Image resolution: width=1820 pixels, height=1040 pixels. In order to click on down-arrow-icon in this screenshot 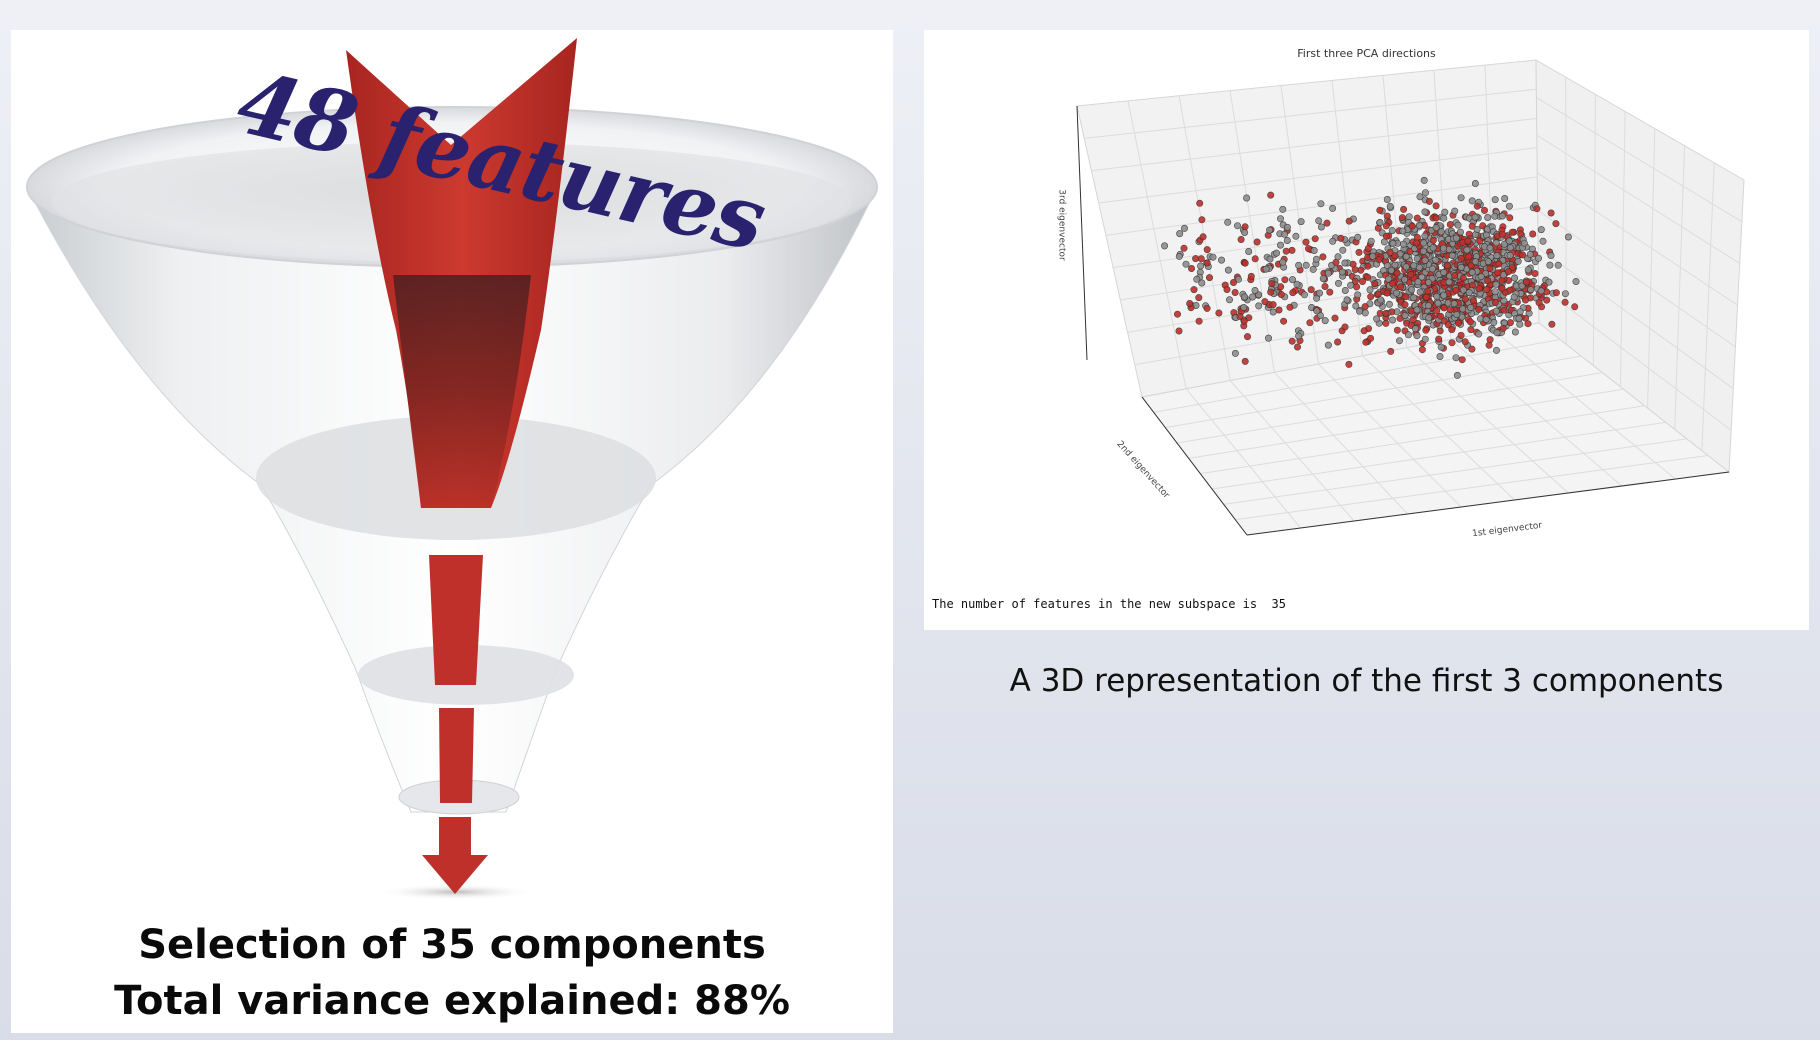, I will do `click(456, 858)`.